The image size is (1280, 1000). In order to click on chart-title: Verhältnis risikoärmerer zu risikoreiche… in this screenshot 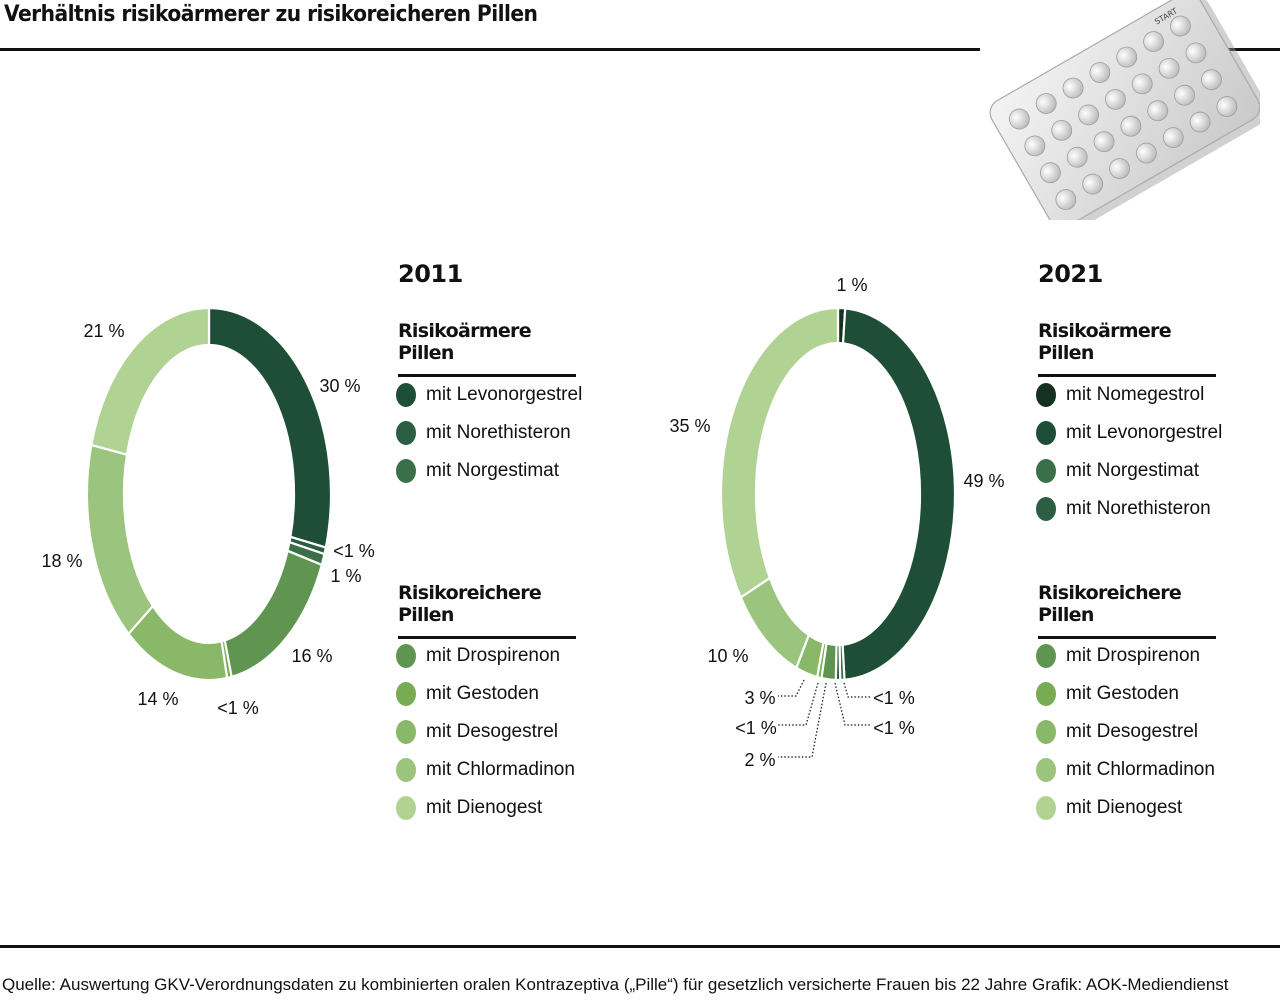, I will do `click(271, 14)`.